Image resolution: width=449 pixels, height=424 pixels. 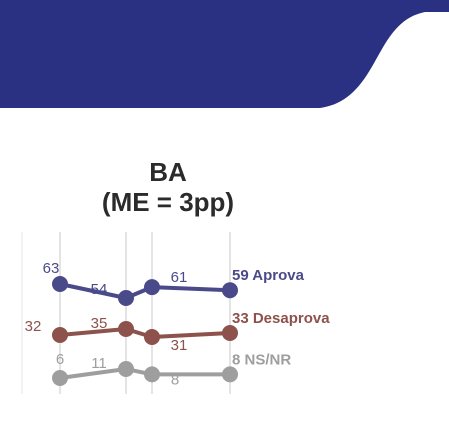 I want to click on series-line-nsnr, so click(x=144, y=373).